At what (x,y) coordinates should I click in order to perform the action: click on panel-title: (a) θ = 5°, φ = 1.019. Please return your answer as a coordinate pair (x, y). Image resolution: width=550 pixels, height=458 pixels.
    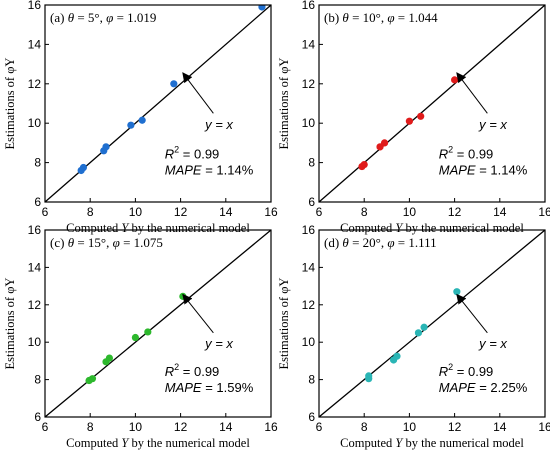
    Looking at the image, I should click on (103, 17).